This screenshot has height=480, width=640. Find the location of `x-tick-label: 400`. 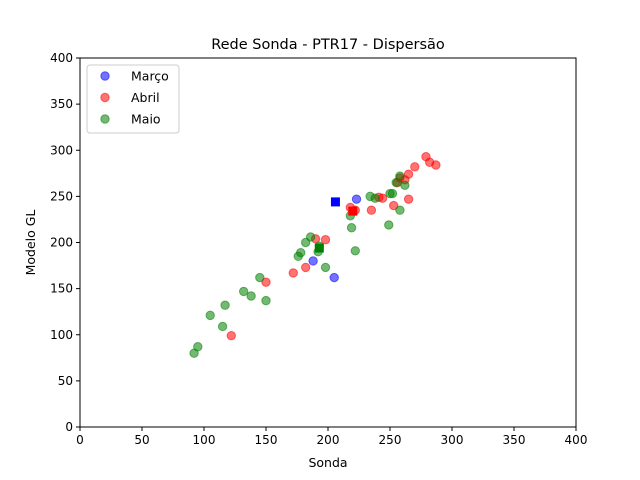

x-tick-label: 400 is located at coordinates (576, 440).